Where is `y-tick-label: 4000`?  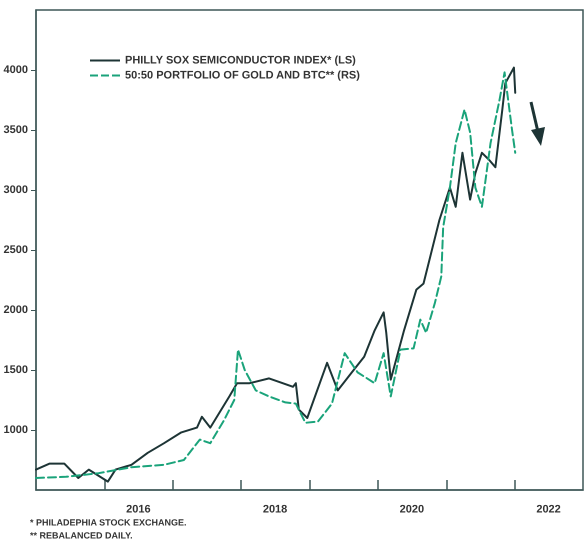
y-tick-label: 4000 is located at coordinates (16, 70).